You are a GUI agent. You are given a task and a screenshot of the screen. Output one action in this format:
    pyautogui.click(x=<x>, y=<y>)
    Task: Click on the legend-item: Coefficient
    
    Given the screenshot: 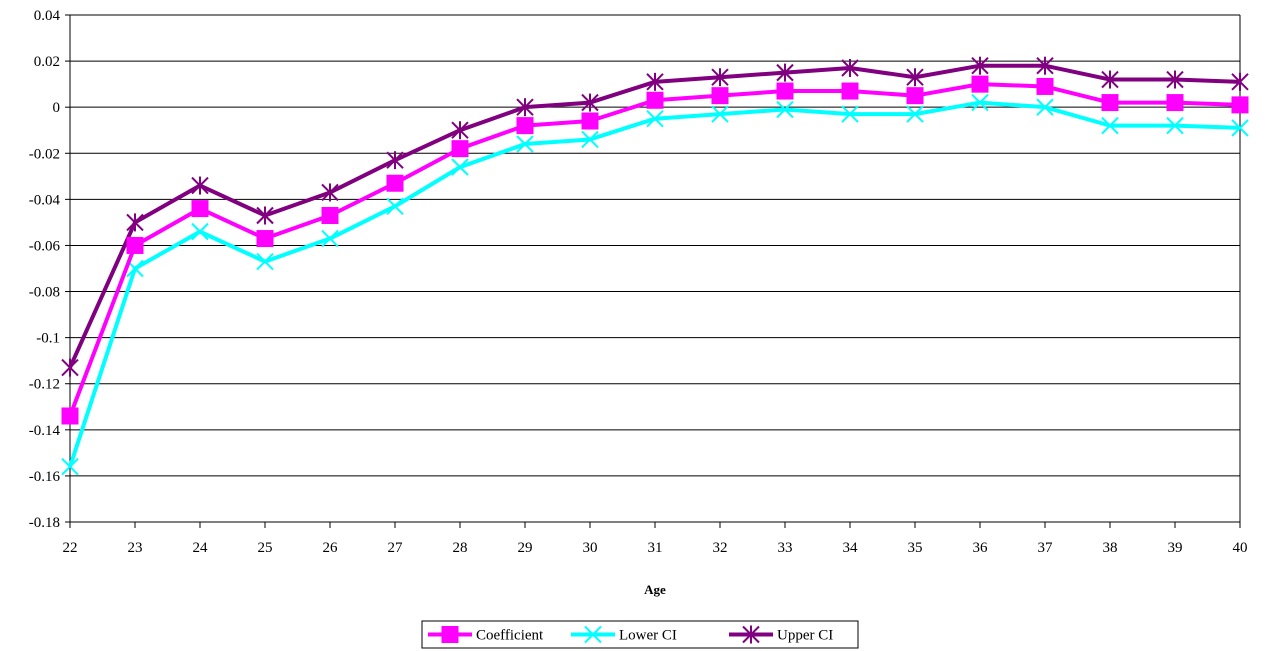 What is the action you would take?
    pyautogui.click(x=486, y=635)
    